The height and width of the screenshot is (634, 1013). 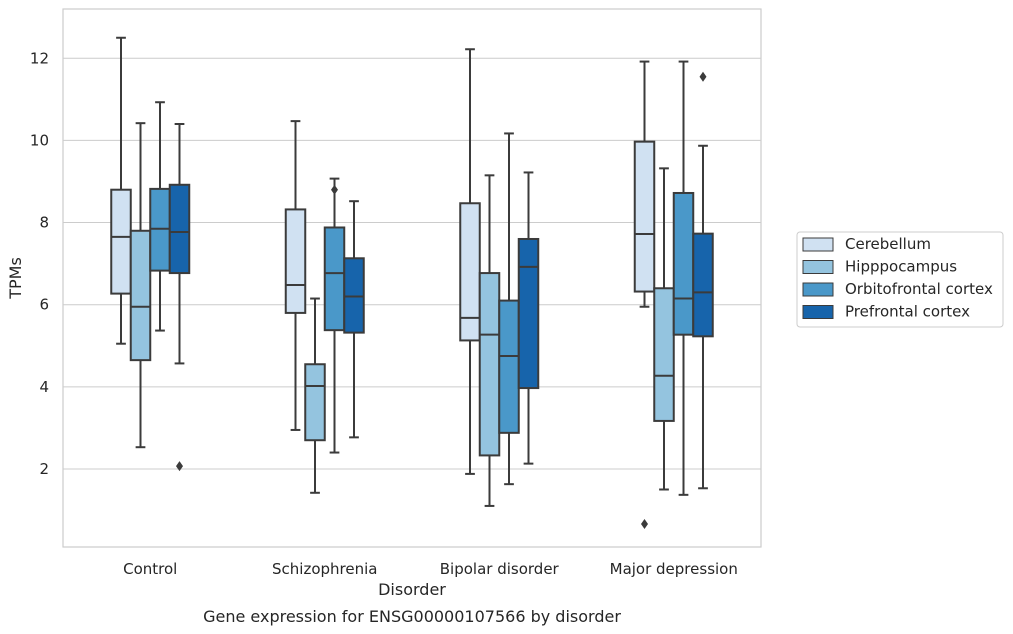 What do you see at coordinates (39, 58) in the screenshot?
I see `y-tick-label: 12` at bounding box center [39, 58].